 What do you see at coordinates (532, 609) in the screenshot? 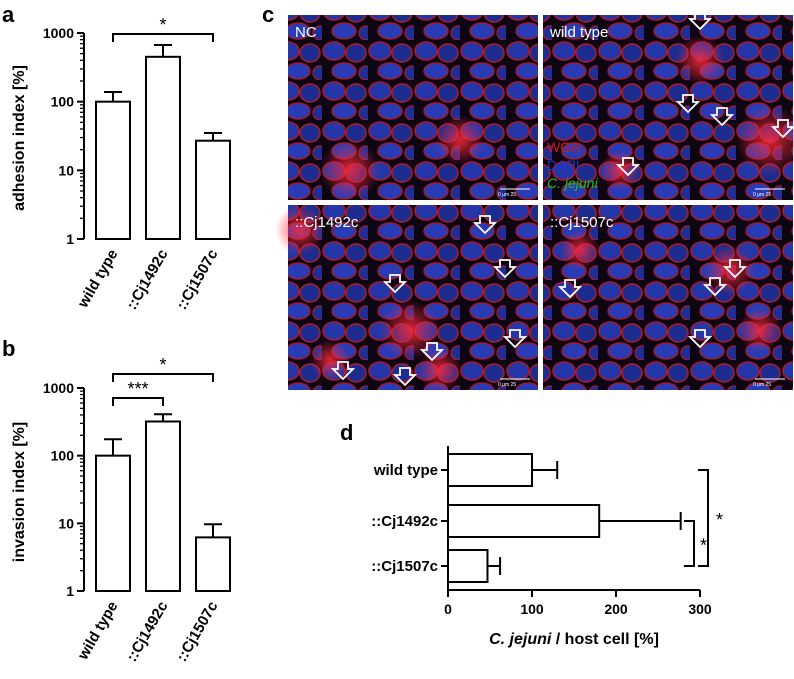
I see `x-tick-label: 100` at bounding box center [532, 609].